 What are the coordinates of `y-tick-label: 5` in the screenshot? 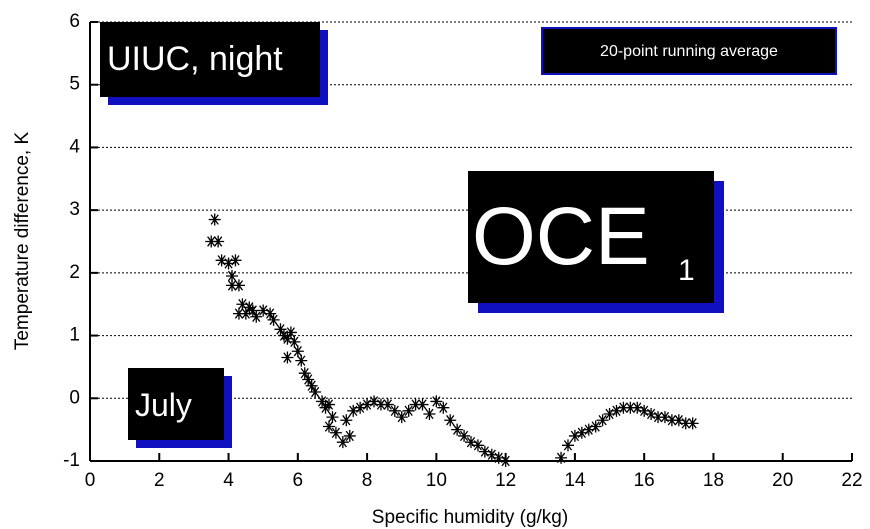 It's located at (74, 84).